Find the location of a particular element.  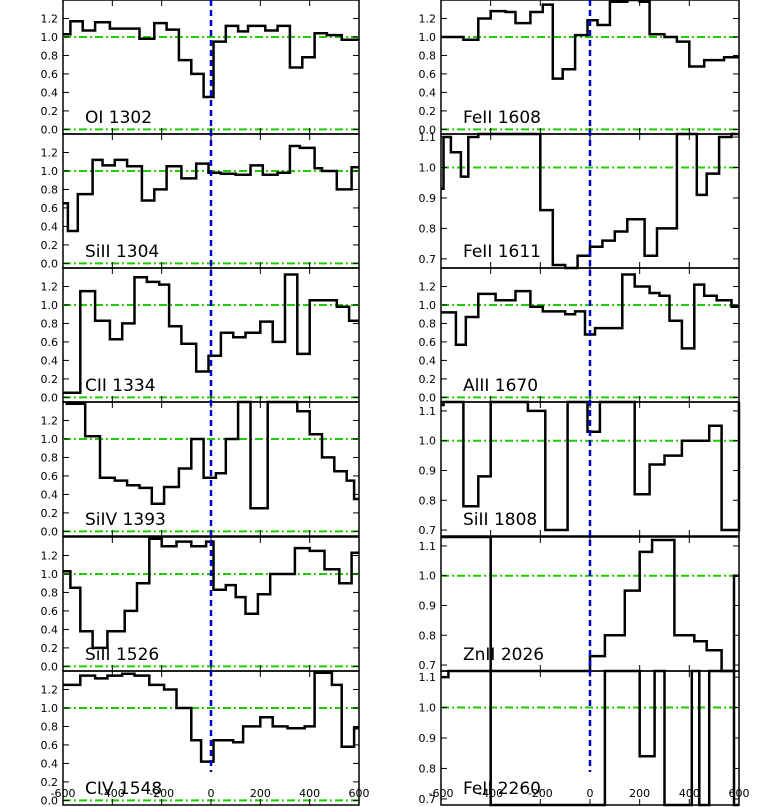

panel-label-znii-2026: ZnII 2026 is located at coordinates (503, 655).